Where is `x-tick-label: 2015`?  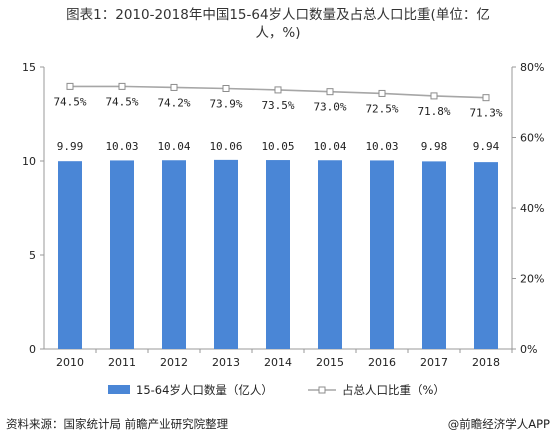 x-tick-label: 2015 is located at coordinates (330, 362).